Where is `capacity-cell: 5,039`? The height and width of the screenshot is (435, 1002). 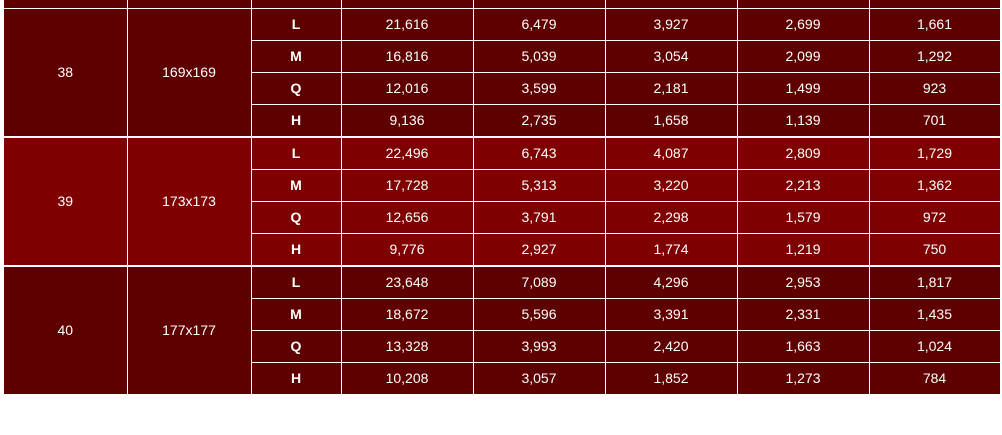
capacity-cell: 5,039 is located at coordinates (539, 56).